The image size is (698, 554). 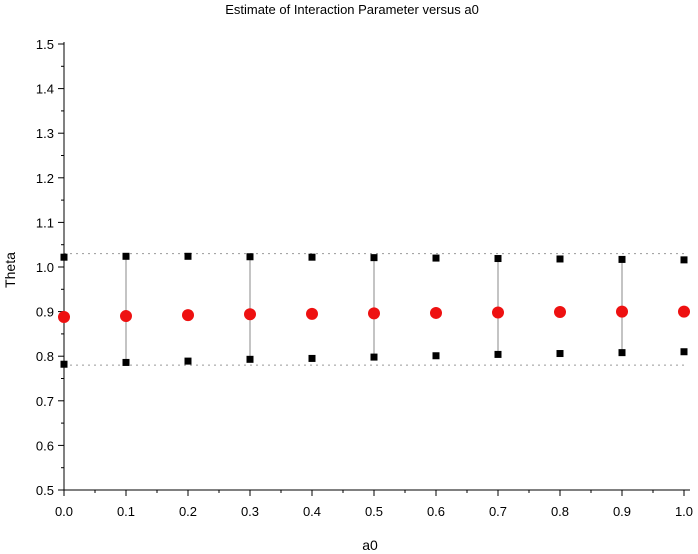 I want to click on x-tick-label: 0.1, so click(x=126, y=511).